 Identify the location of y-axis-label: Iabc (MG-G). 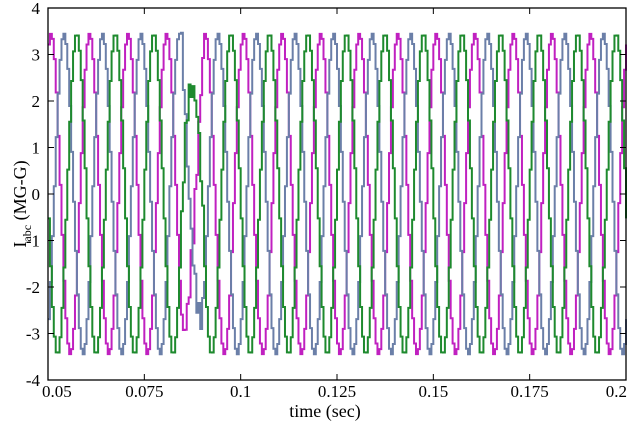
(22, 203).